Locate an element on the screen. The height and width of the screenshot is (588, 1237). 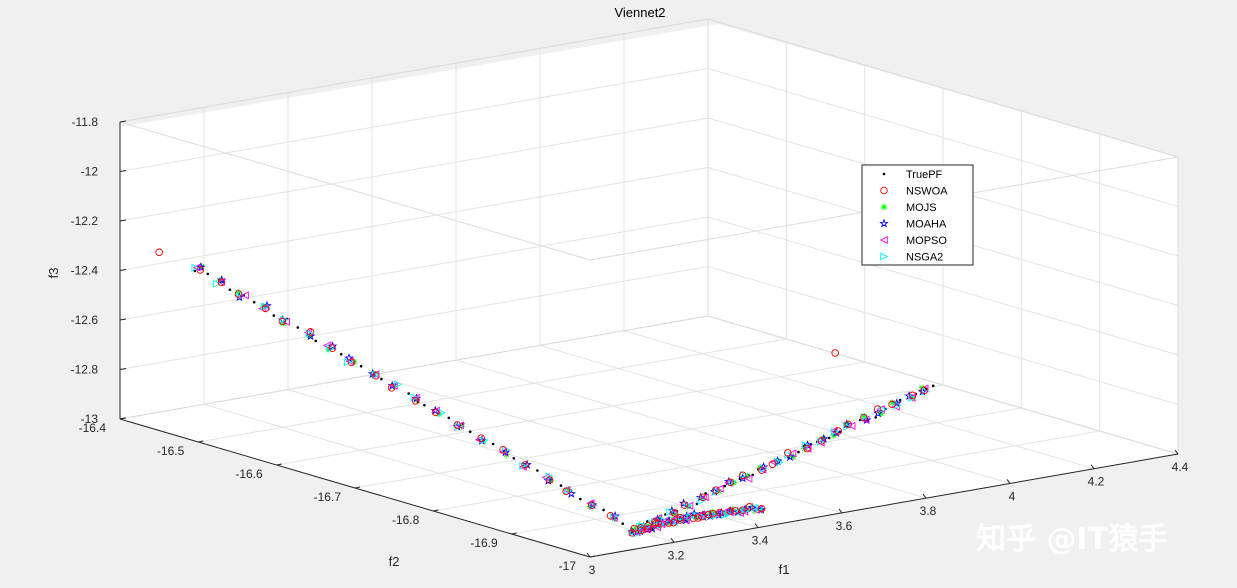
legend-marker-nsga2 is located at coordinates (884, 256).